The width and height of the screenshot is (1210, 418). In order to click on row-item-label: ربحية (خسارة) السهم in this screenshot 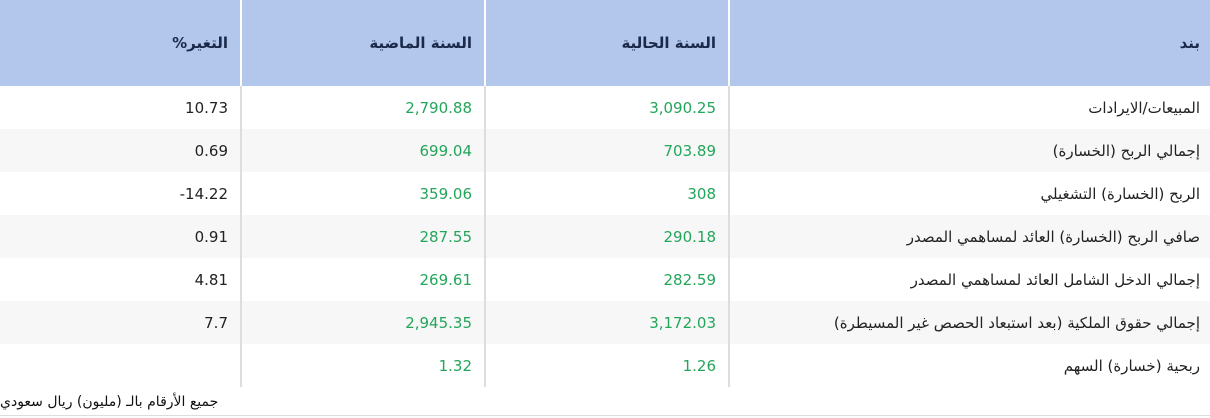, I will do `click(969, 365)`.